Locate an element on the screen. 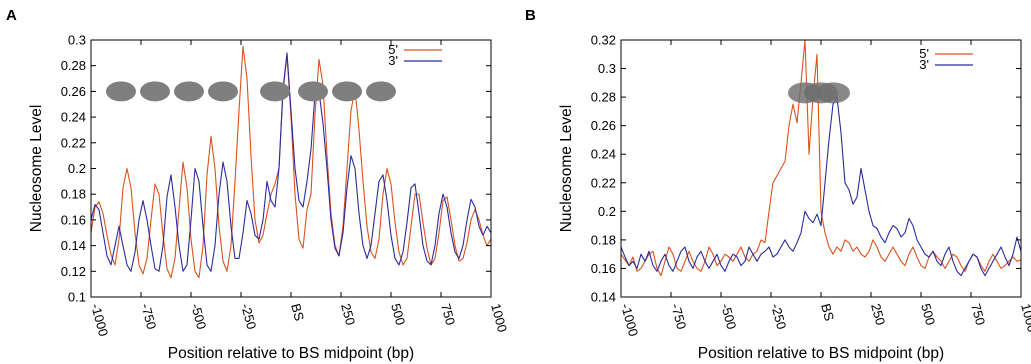 This screenshot has height=364, width=1031. y-tick-label: 0.12 is located at coordinates (73, 271).